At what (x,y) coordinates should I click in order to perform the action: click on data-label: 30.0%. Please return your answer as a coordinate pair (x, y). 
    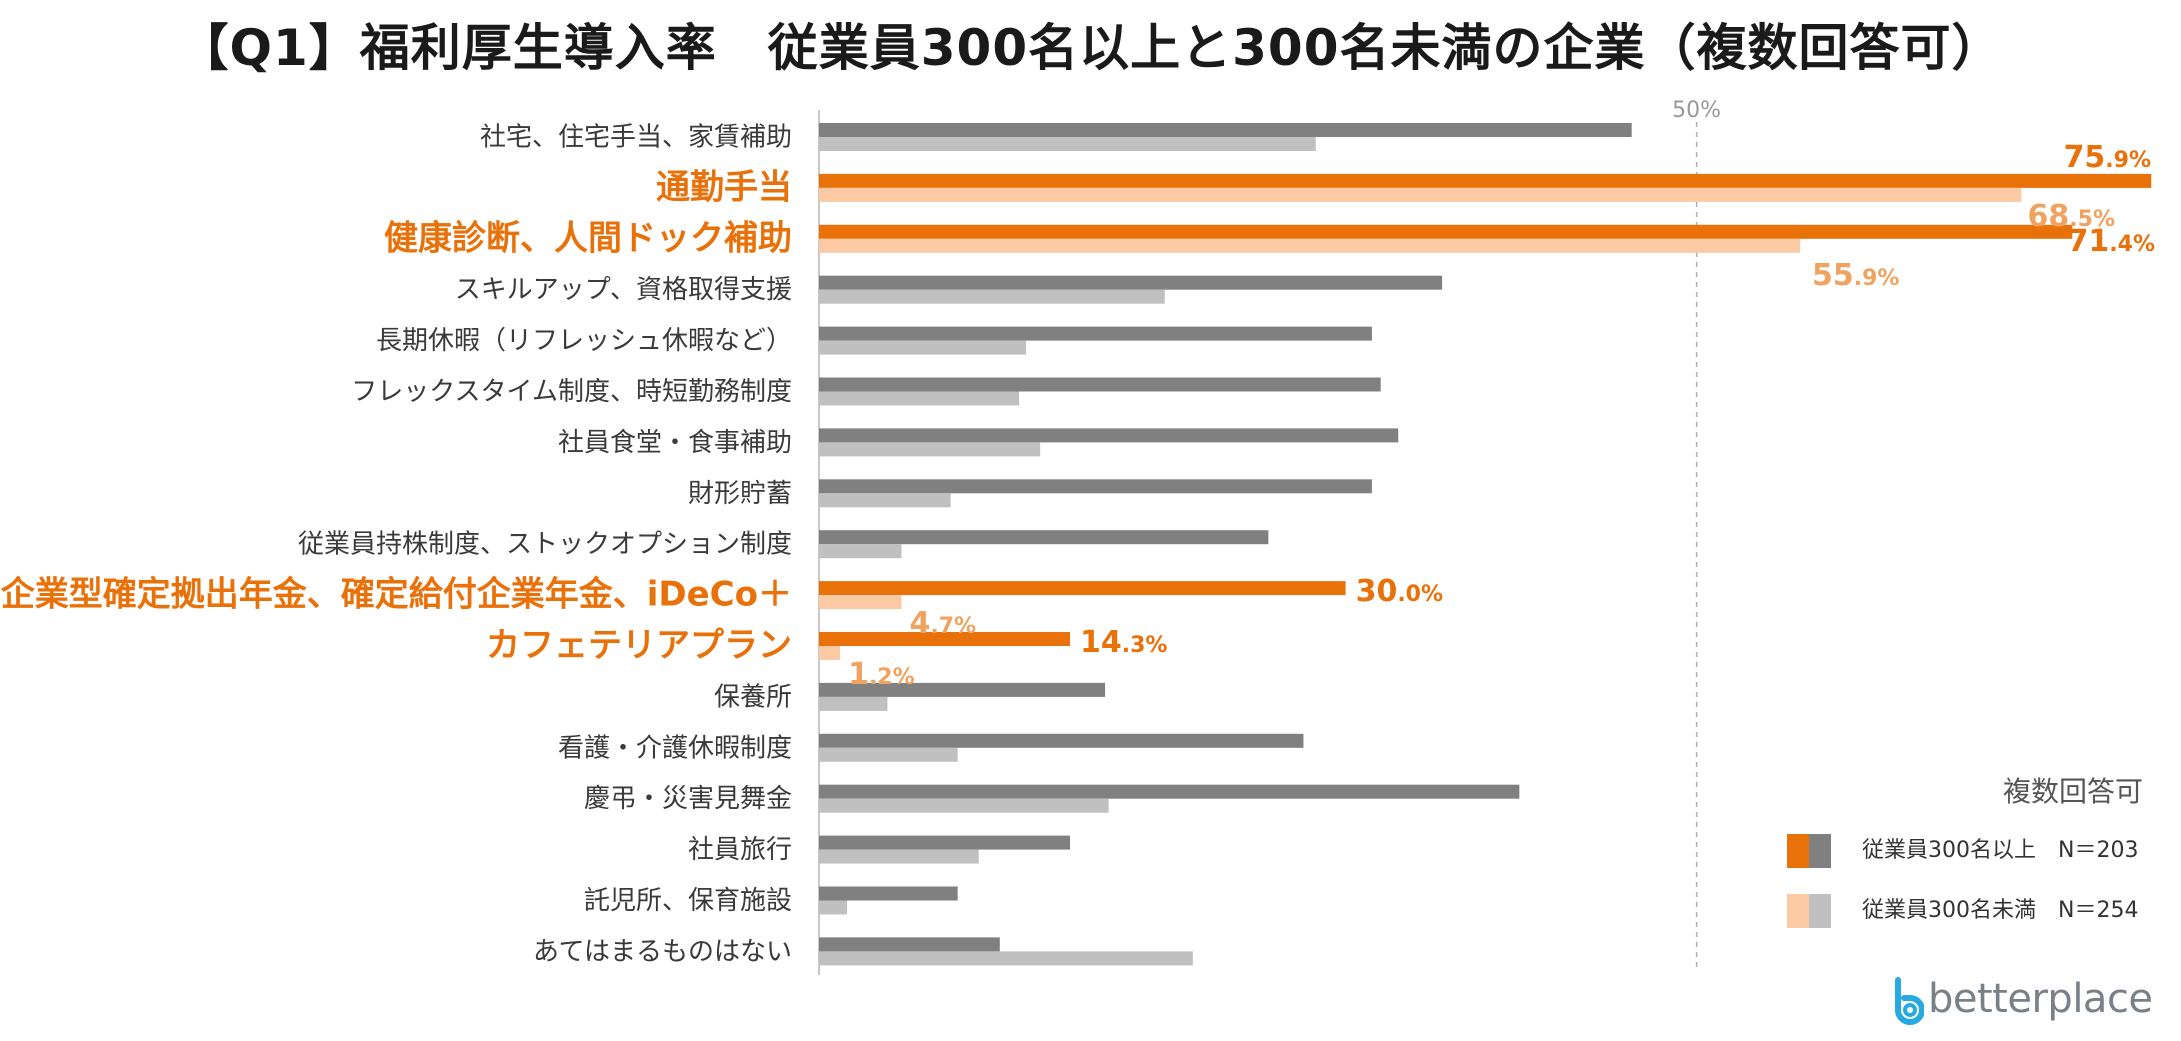
    Looking at the image, I should click on (1399, 591).